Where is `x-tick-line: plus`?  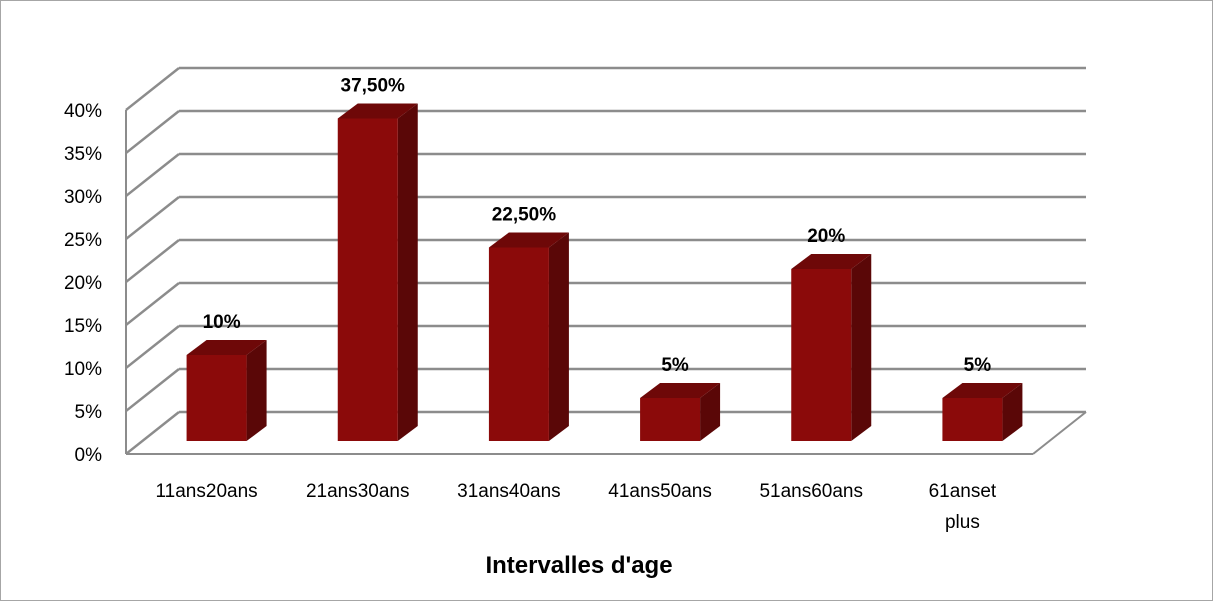 x-tick-line: plus is located at coordinates (962, 522).